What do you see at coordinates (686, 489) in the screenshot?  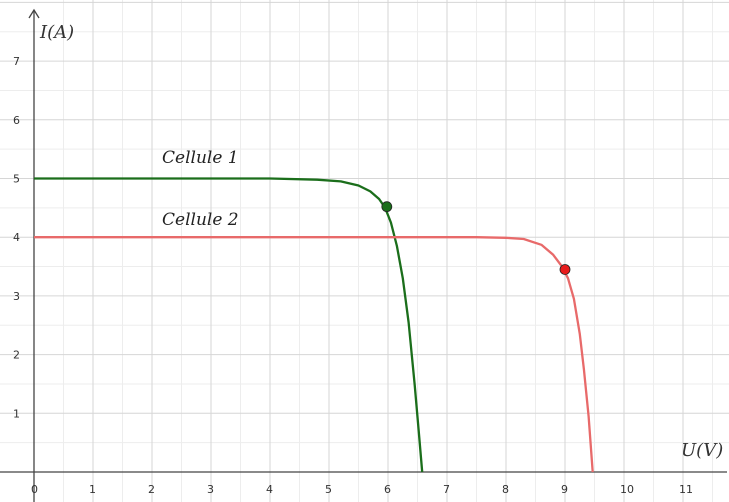 I see `x-tick-label: 11` at bounding box center [686, 489].